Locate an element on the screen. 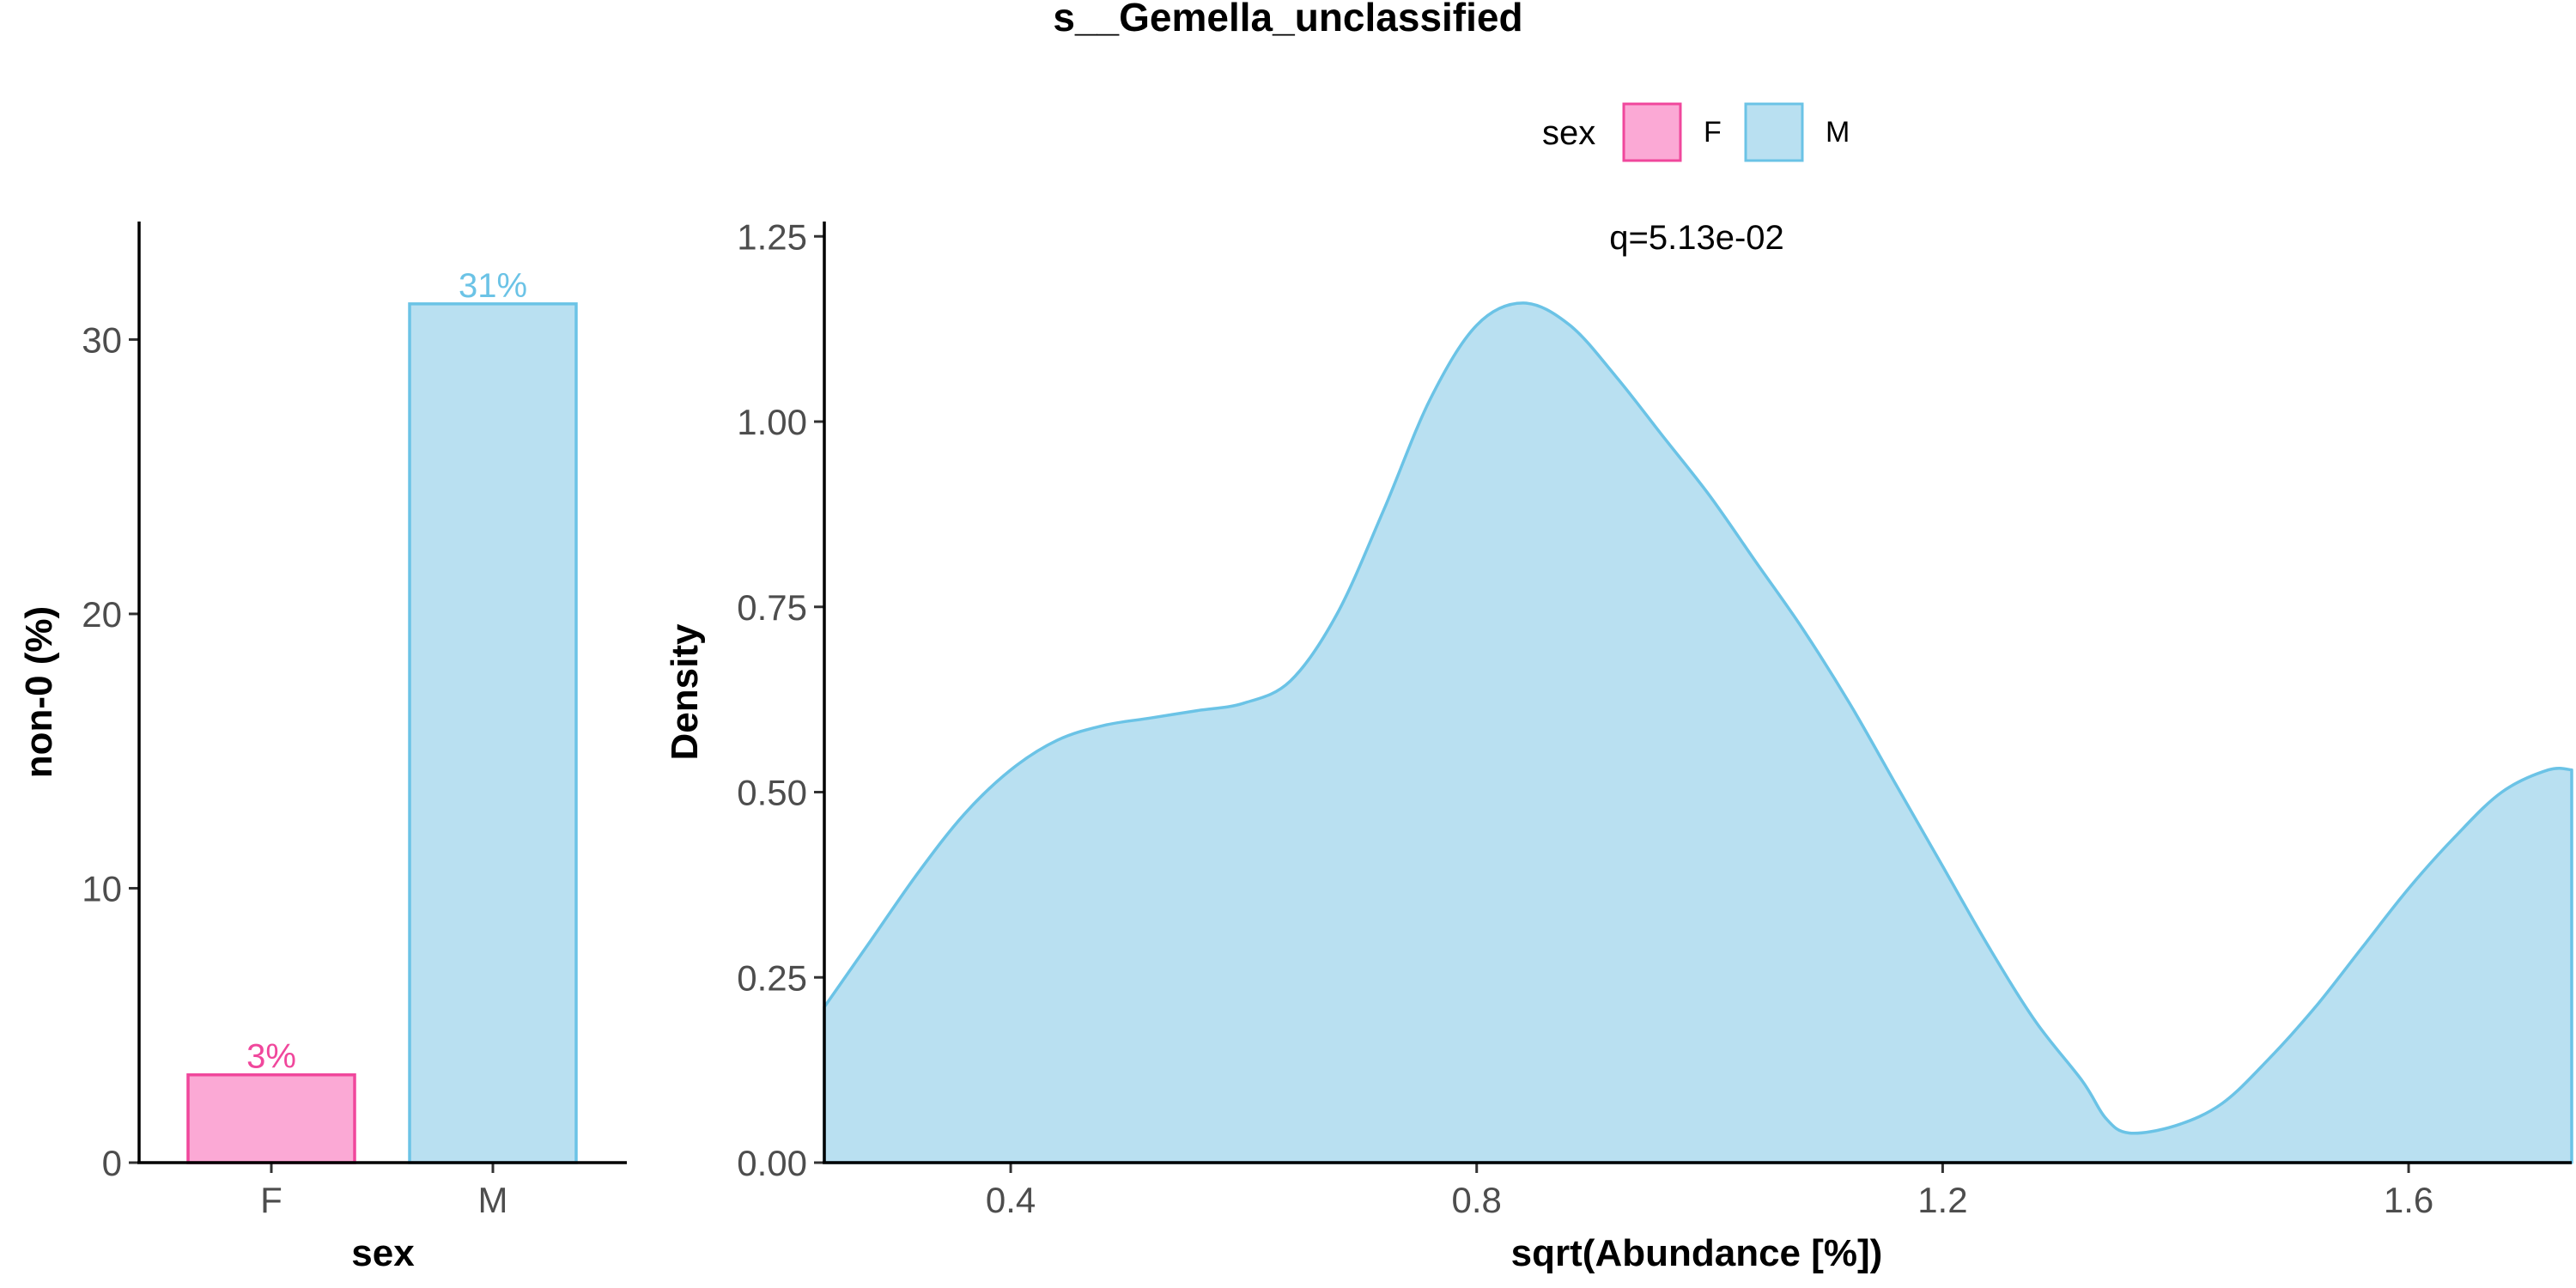 The height and width of the screenshot is (1288, 2576). bar-f is located at coordinates (271, 1118).